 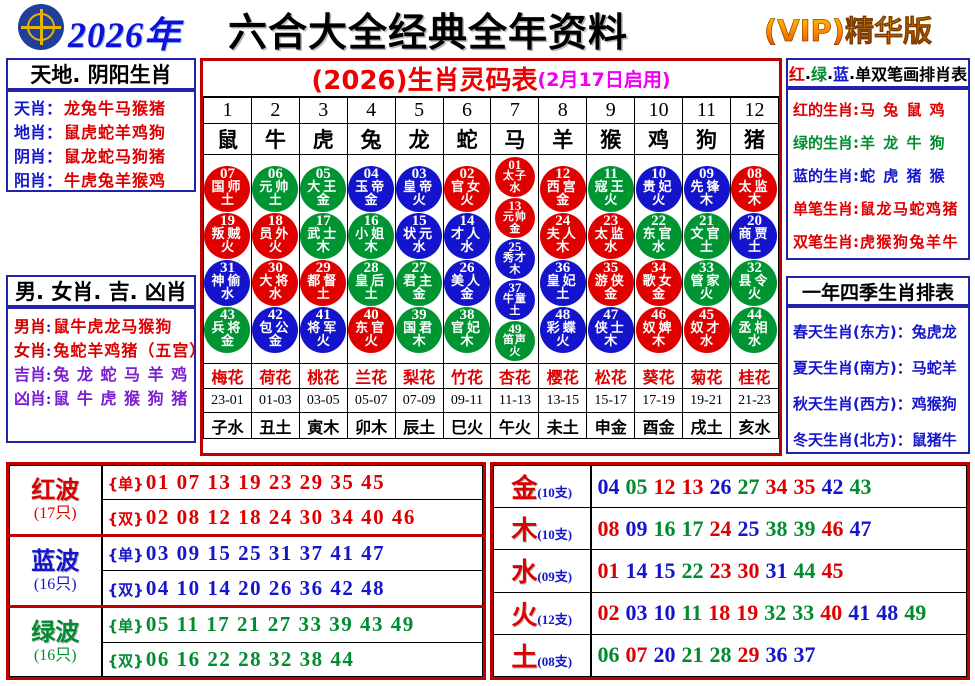 I want to click on ball-number: 12, so click(x=563, y=173).